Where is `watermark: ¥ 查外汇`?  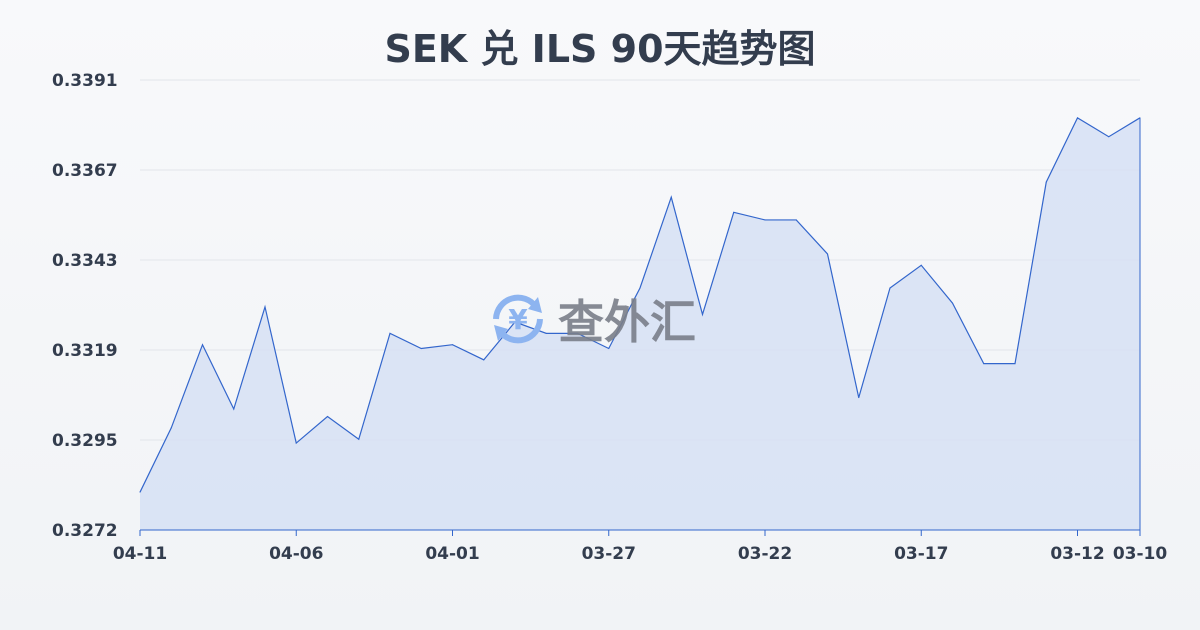 watermark: ¥ 查外汇 is located at coordinates (592, 319).